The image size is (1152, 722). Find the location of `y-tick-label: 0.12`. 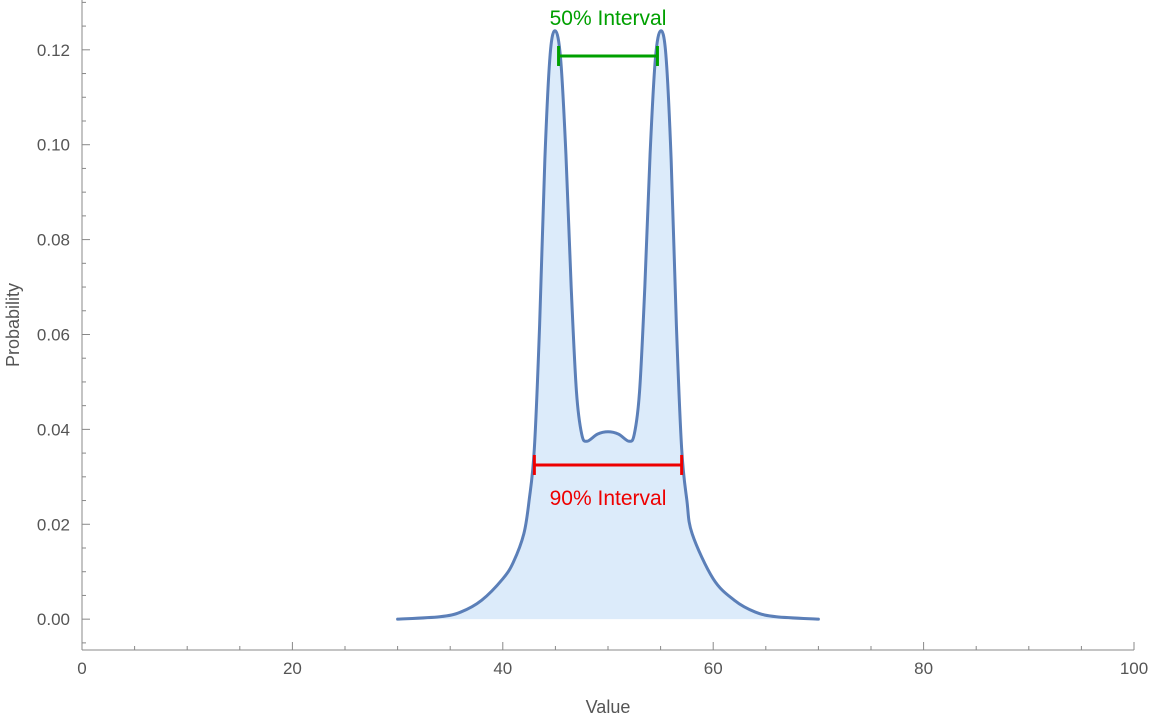

y-tick-label: 0.12 is located at coordinates (53, 50).